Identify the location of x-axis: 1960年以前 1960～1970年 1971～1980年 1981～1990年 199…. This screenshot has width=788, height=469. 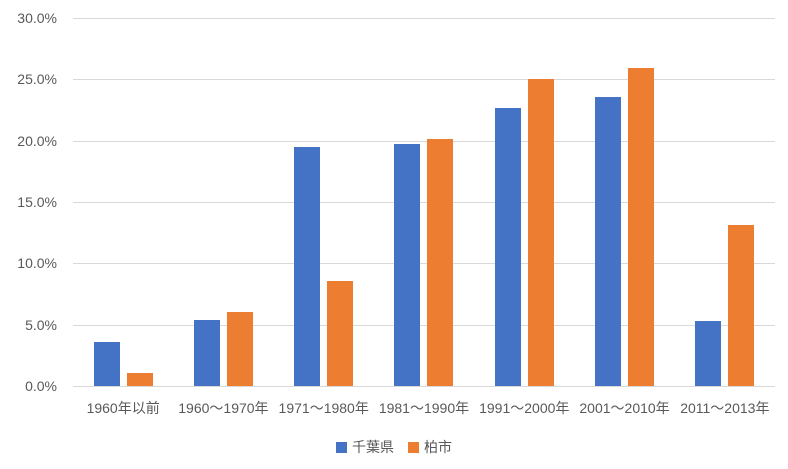
(424, 408).